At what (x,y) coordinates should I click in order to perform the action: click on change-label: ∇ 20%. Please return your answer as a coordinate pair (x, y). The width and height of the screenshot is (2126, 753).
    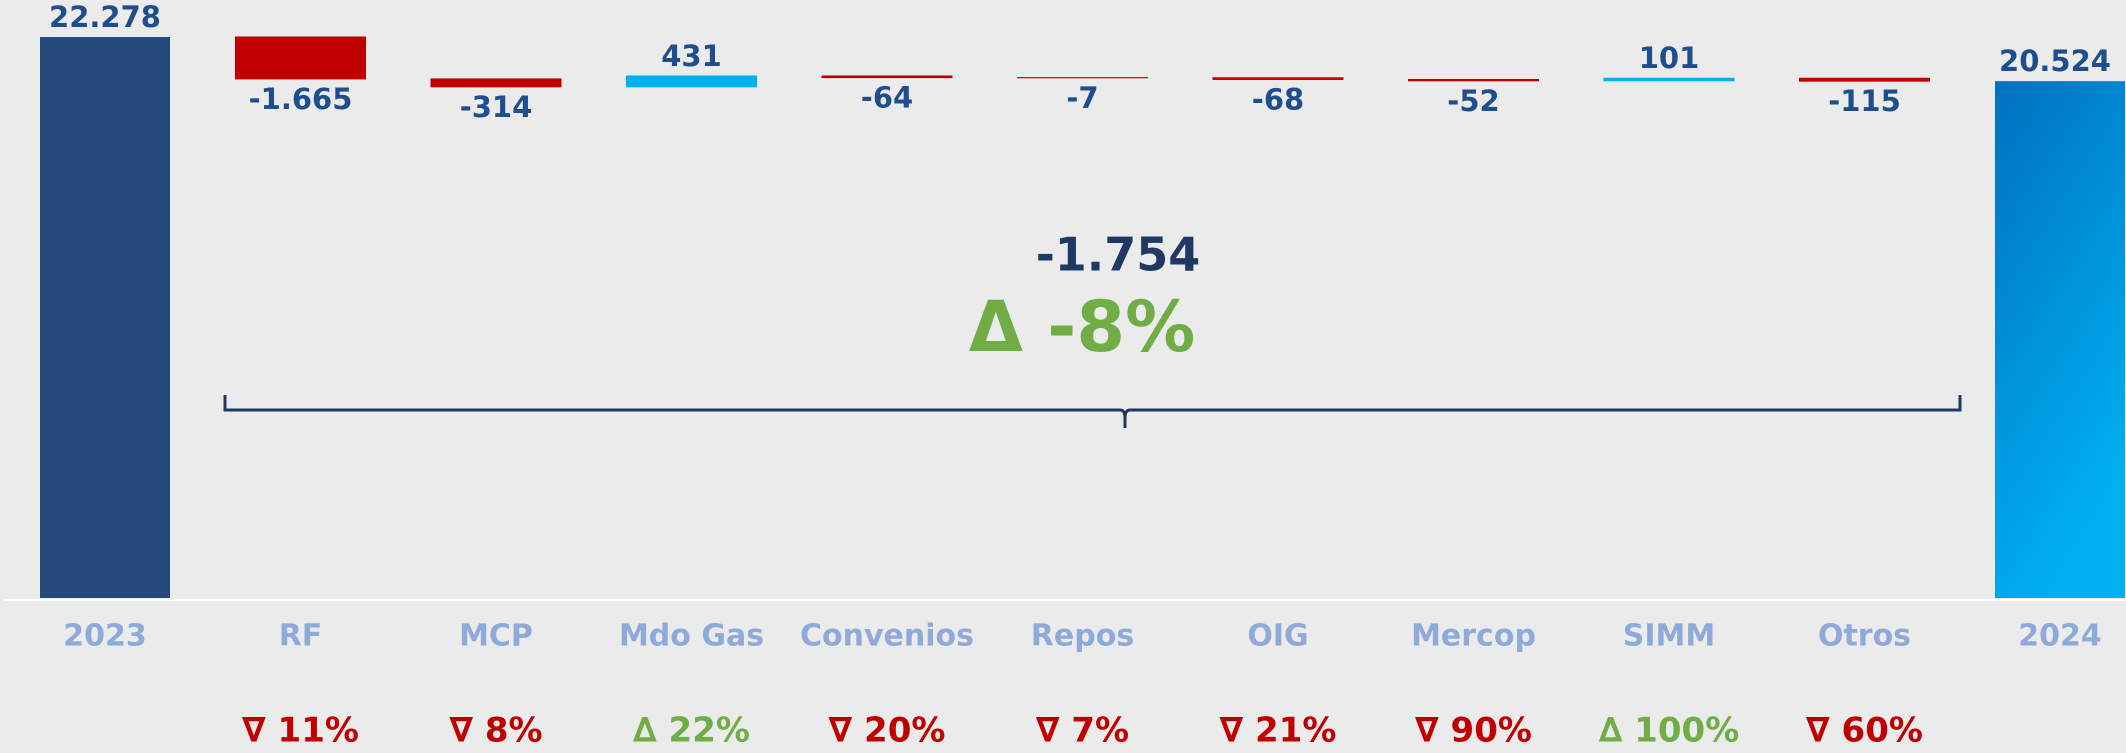
    Looking at the image, I should click on (887, 731).